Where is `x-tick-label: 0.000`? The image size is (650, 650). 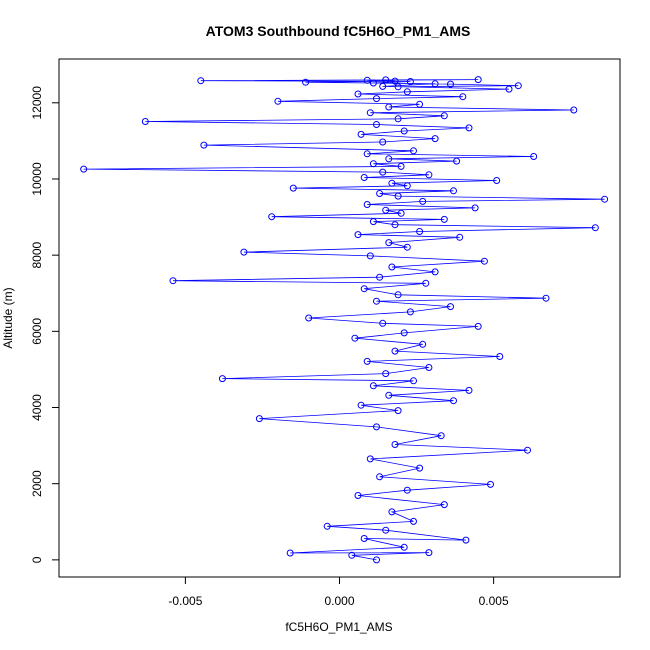
x-tick-label: 0.000 is located at coordinates (339, 601).